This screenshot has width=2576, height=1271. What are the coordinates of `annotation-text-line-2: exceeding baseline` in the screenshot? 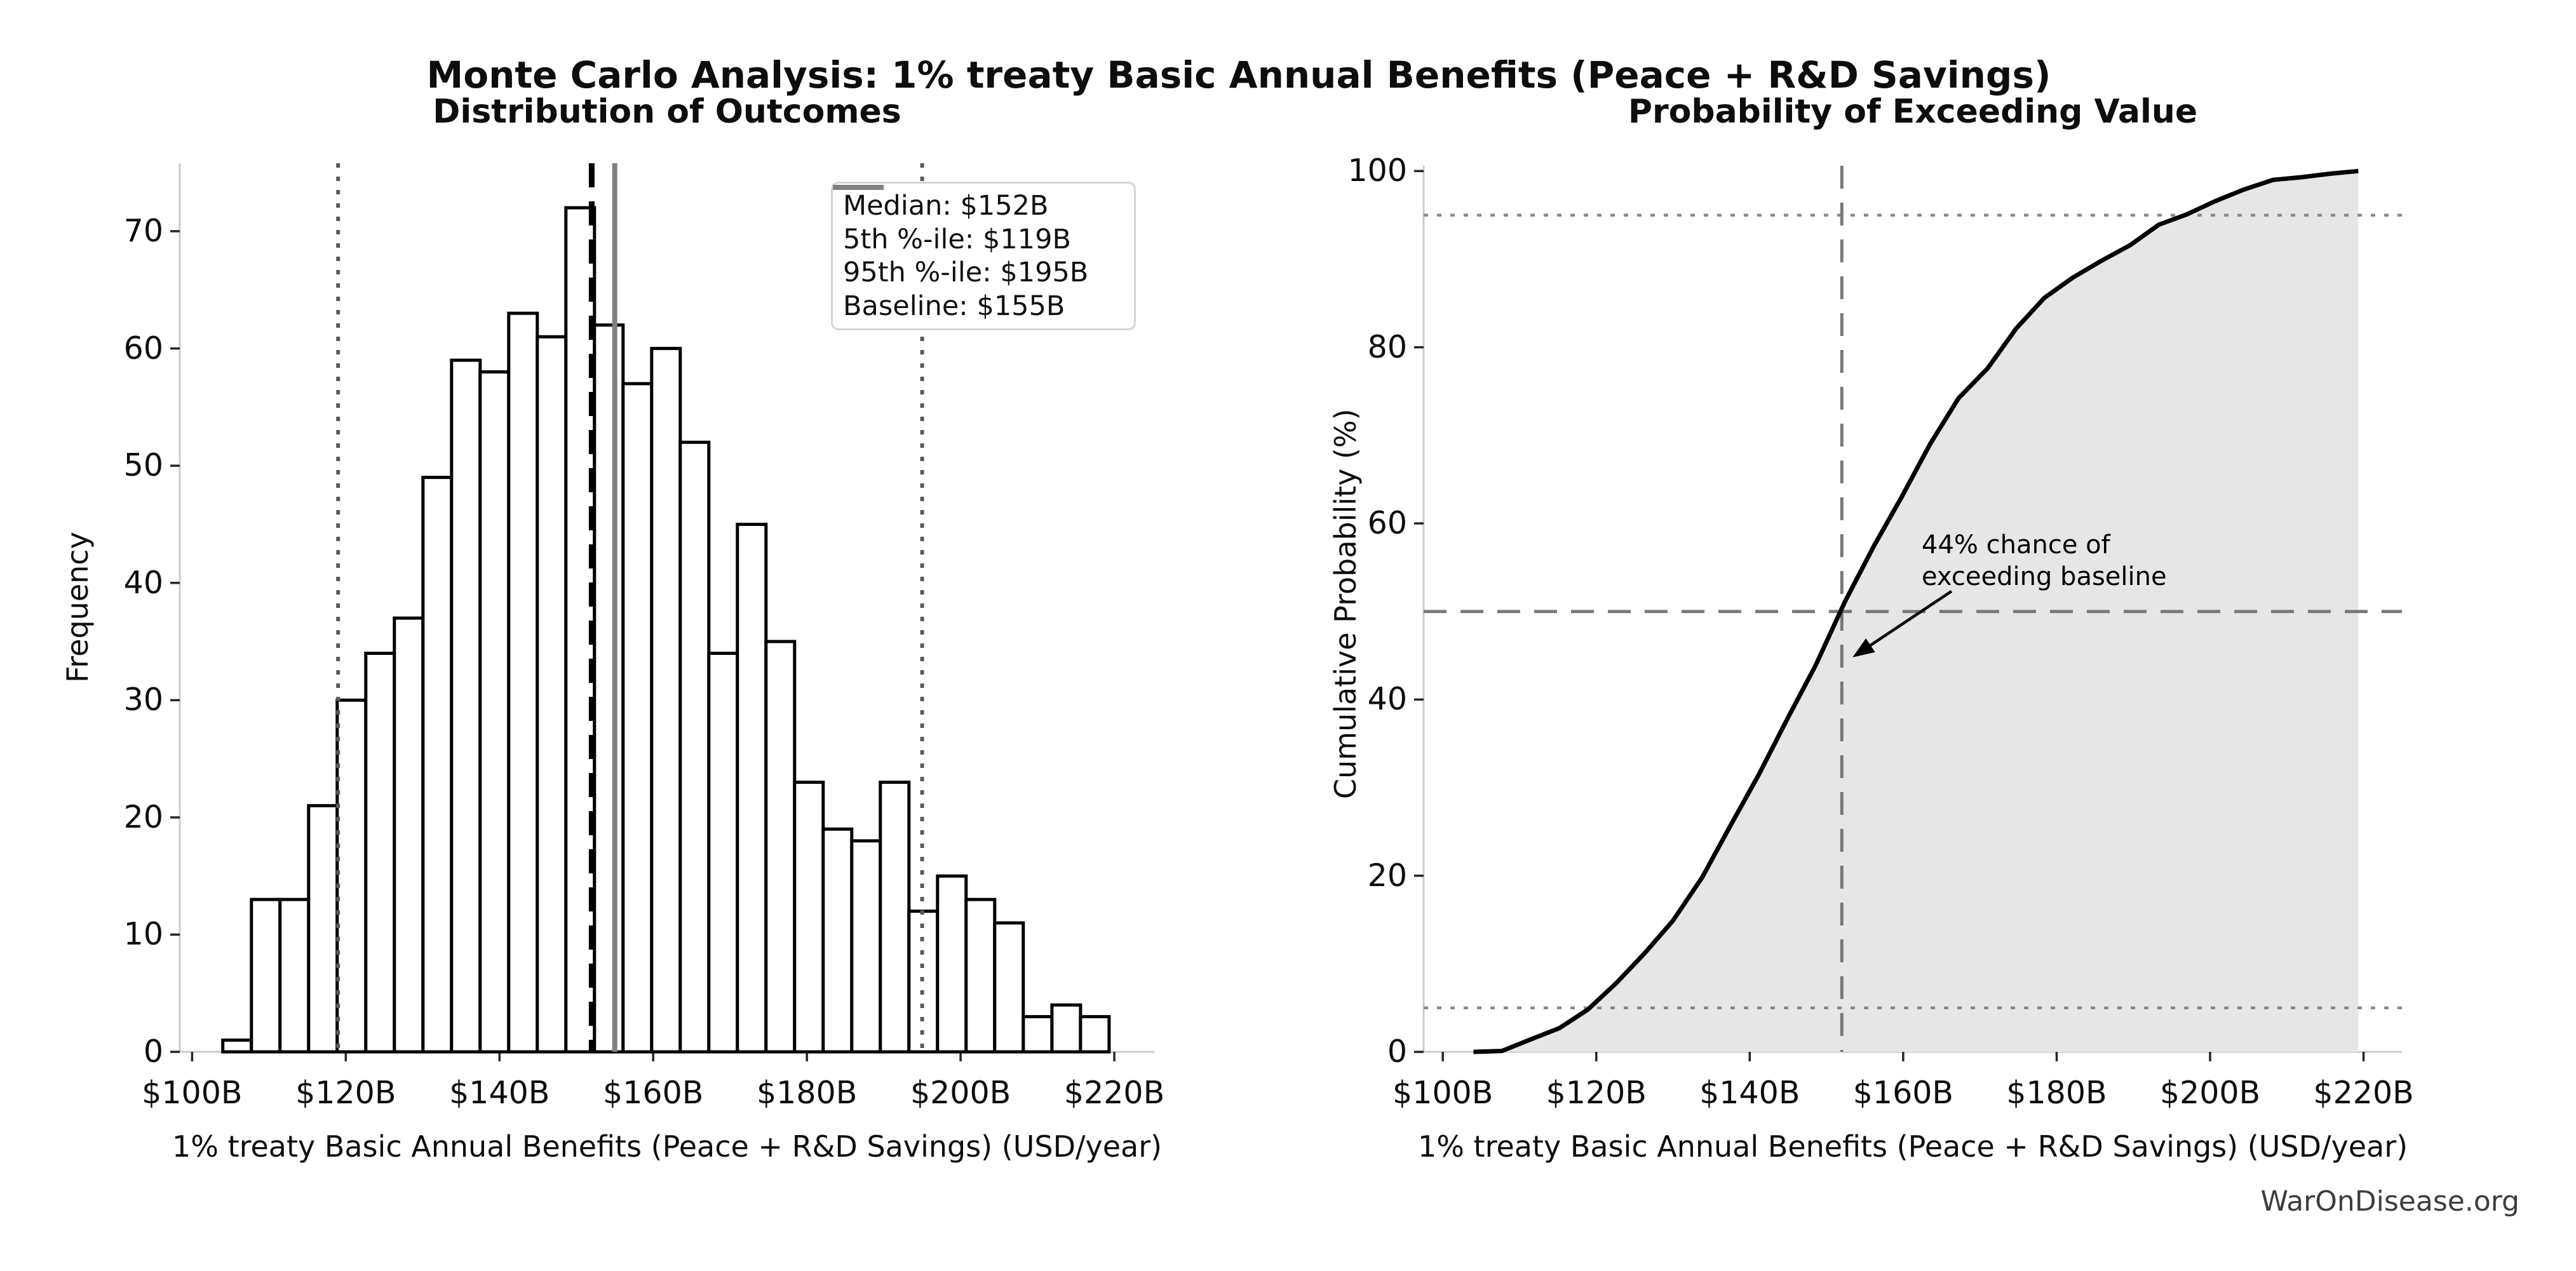 It's located at (2044, 576).